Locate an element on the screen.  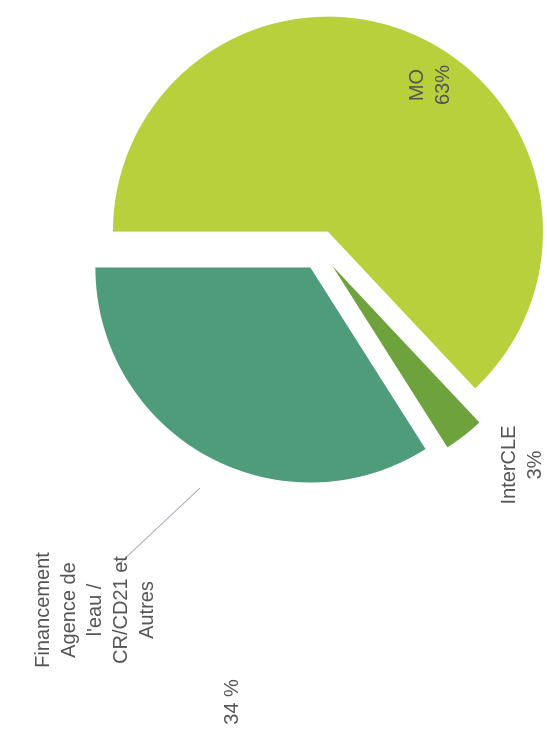
value-label: 63% is located at coordinates (443, 85).